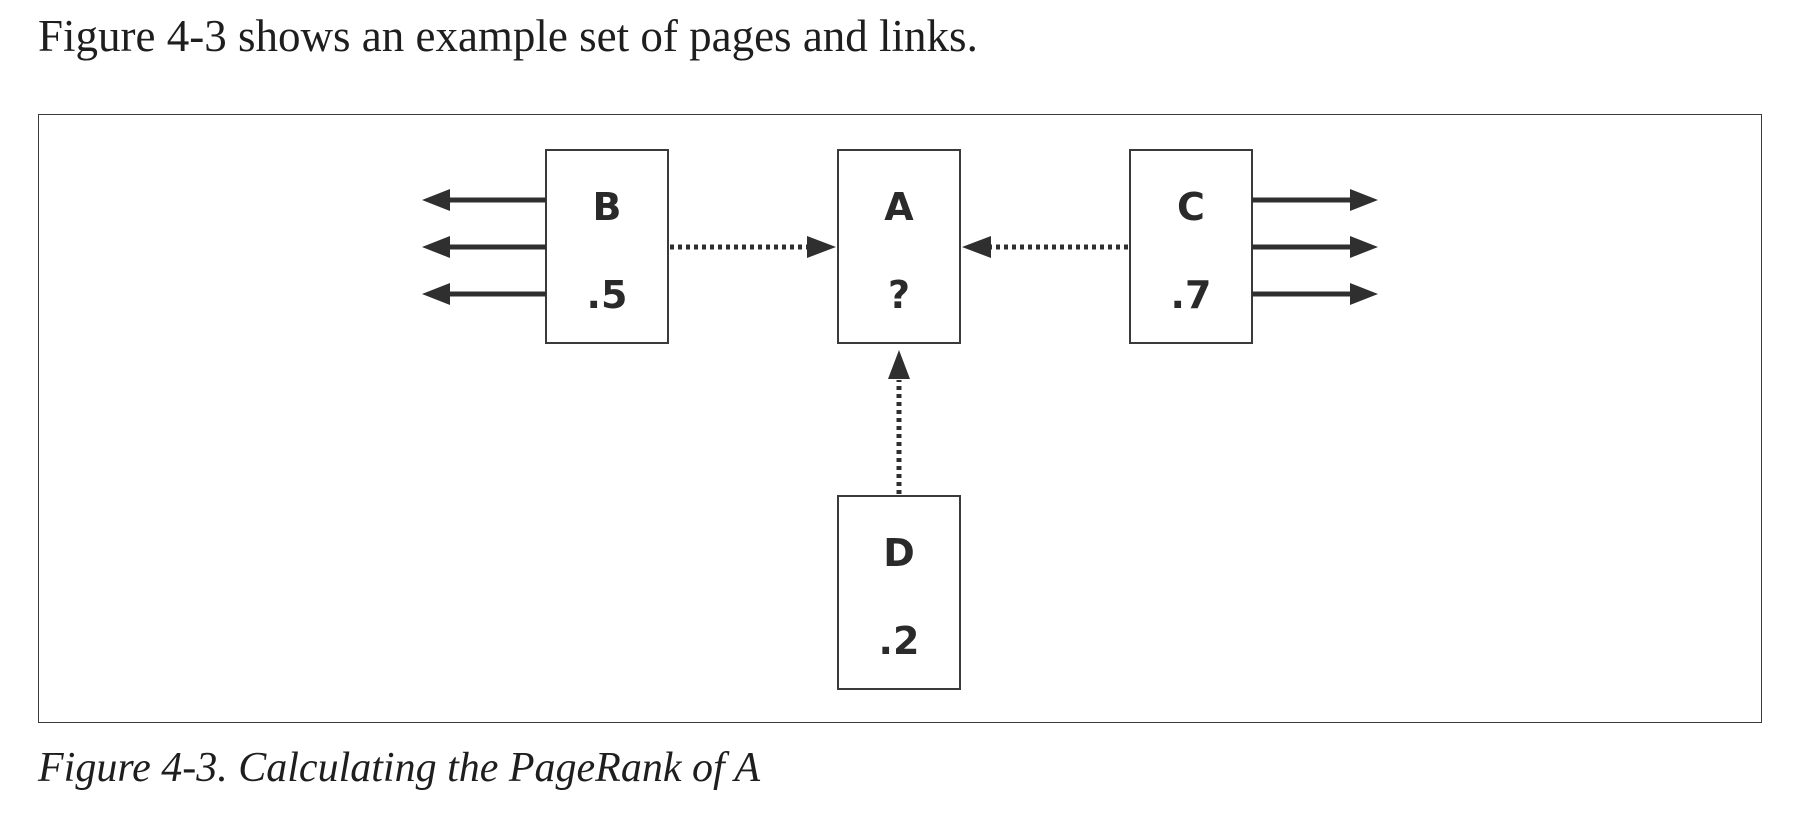 The height and width of the screenshot is (814, 1804). What do you see at coordinates (1315, 247) in the screenshot?
I see `c-outgoing-links` at bounding box center [1315, 247].